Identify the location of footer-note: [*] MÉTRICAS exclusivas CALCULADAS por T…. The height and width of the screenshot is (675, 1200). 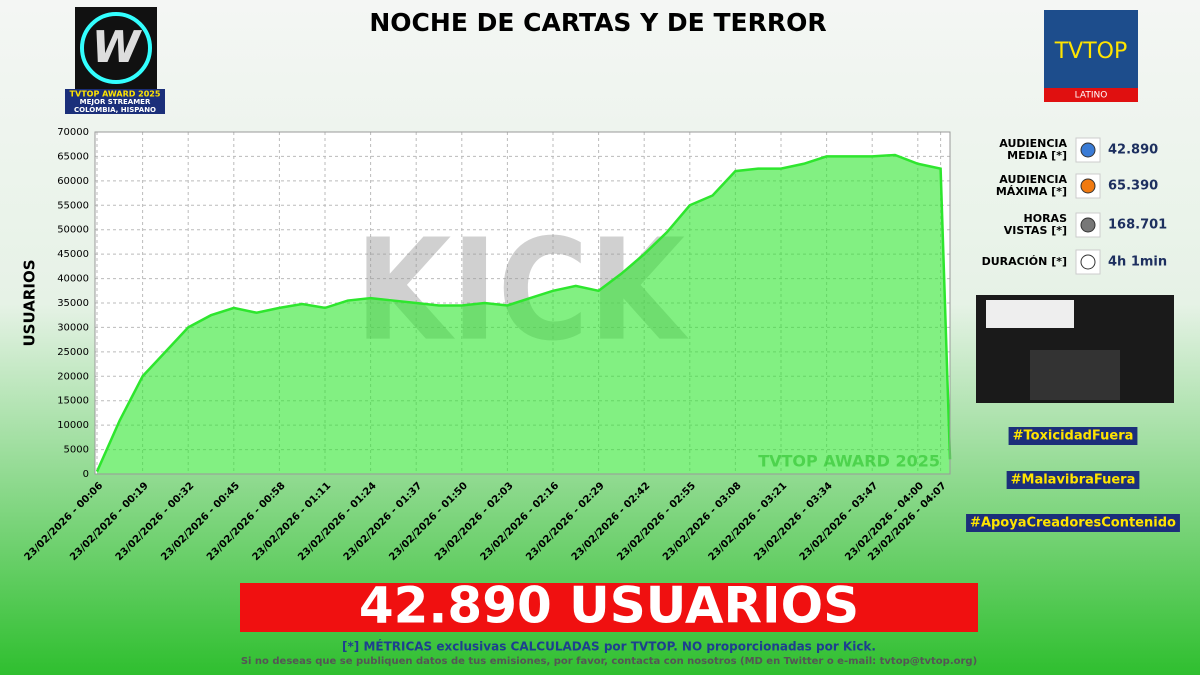
(609, 646).